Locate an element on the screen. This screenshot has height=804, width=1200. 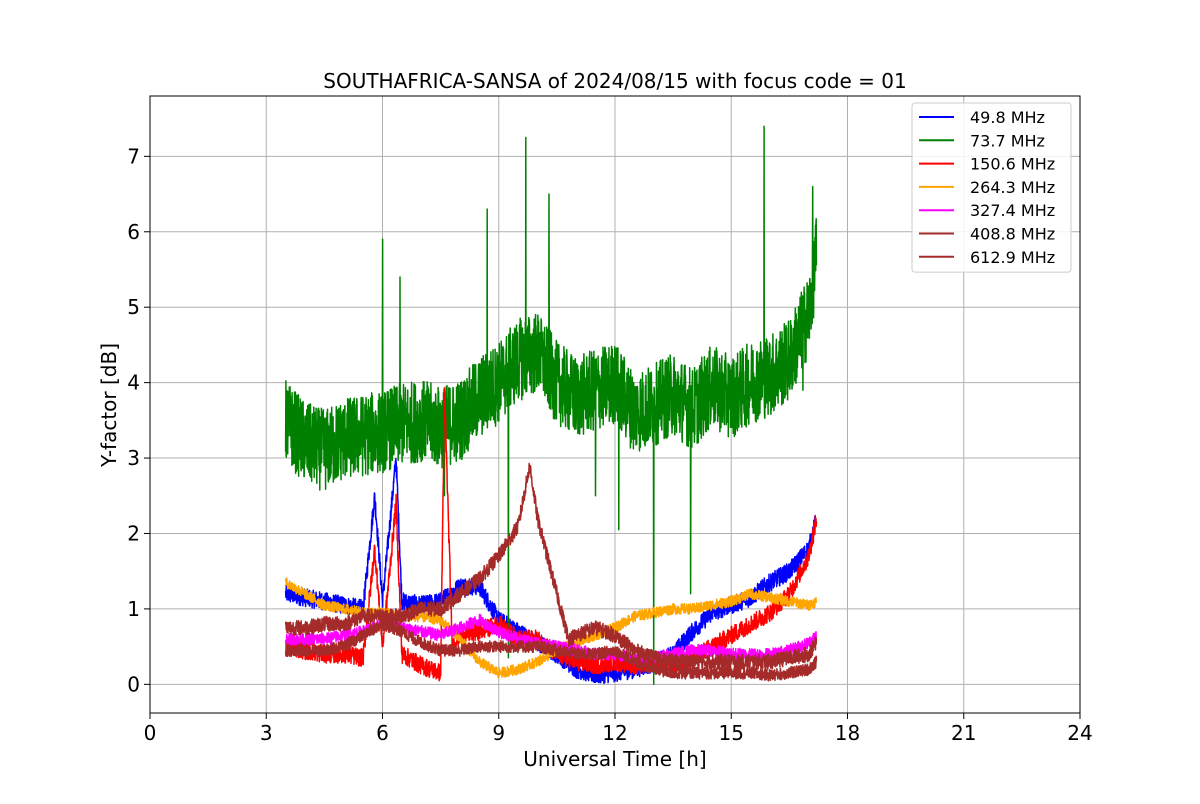
x-tick-label: 3 is located at coordinates (266, 733).